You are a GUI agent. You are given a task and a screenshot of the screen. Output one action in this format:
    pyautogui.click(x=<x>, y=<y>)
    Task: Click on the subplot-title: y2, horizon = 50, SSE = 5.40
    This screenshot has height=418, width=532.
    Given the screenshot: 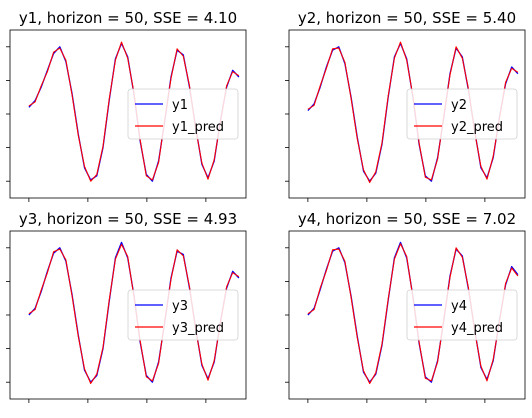 What is the action you would take?
    pyautogui.click(x=407, y=18)
    